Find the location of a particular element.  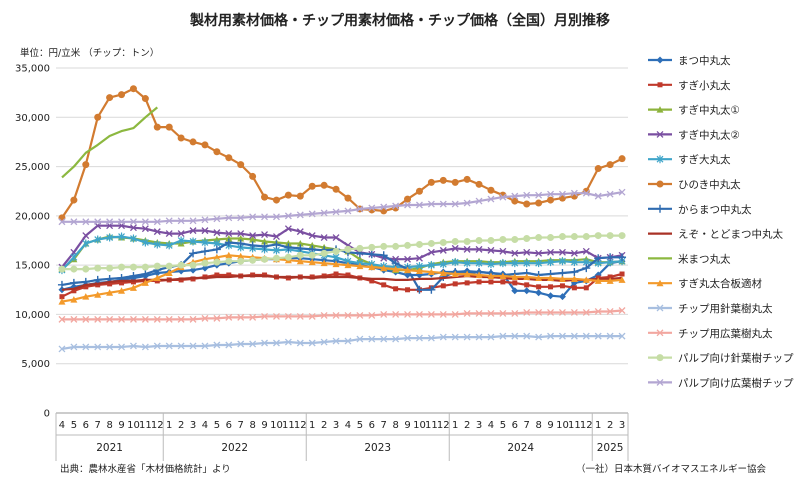

year-label: 2021 is located at coordinates (109, 448).